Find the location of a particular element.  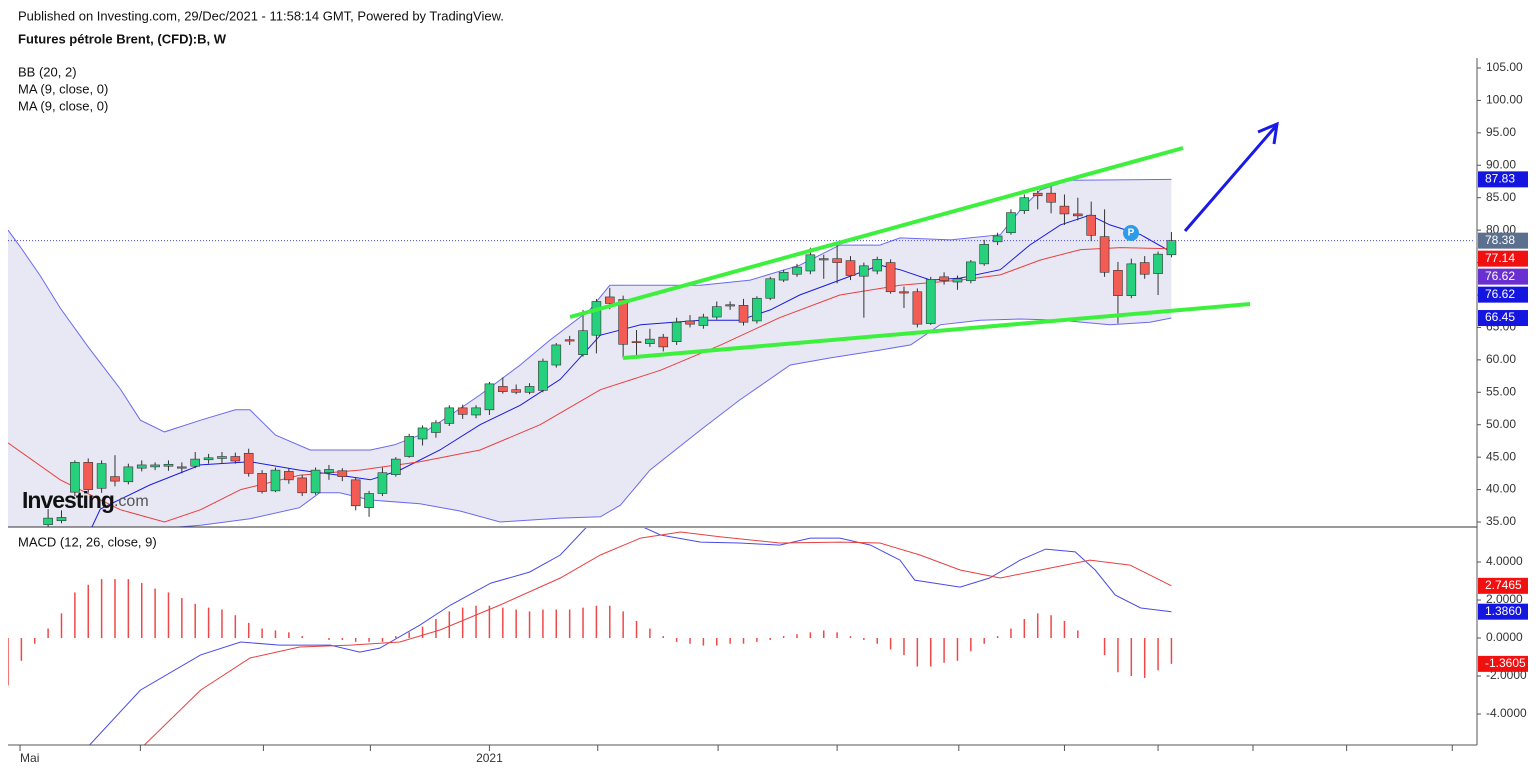

marker-label: P is located at coordinates (1131, 233).